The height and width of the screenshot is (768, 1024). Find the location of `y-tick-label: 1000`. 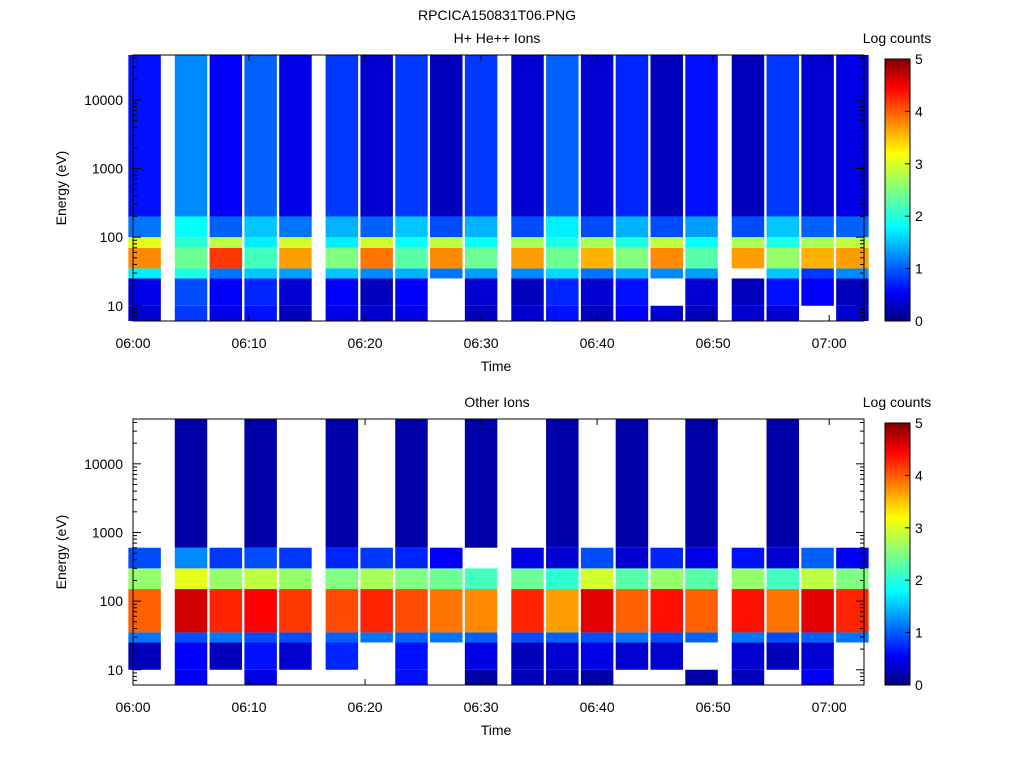

y-tick-label: 1000 is located at coordinates (107, 532).